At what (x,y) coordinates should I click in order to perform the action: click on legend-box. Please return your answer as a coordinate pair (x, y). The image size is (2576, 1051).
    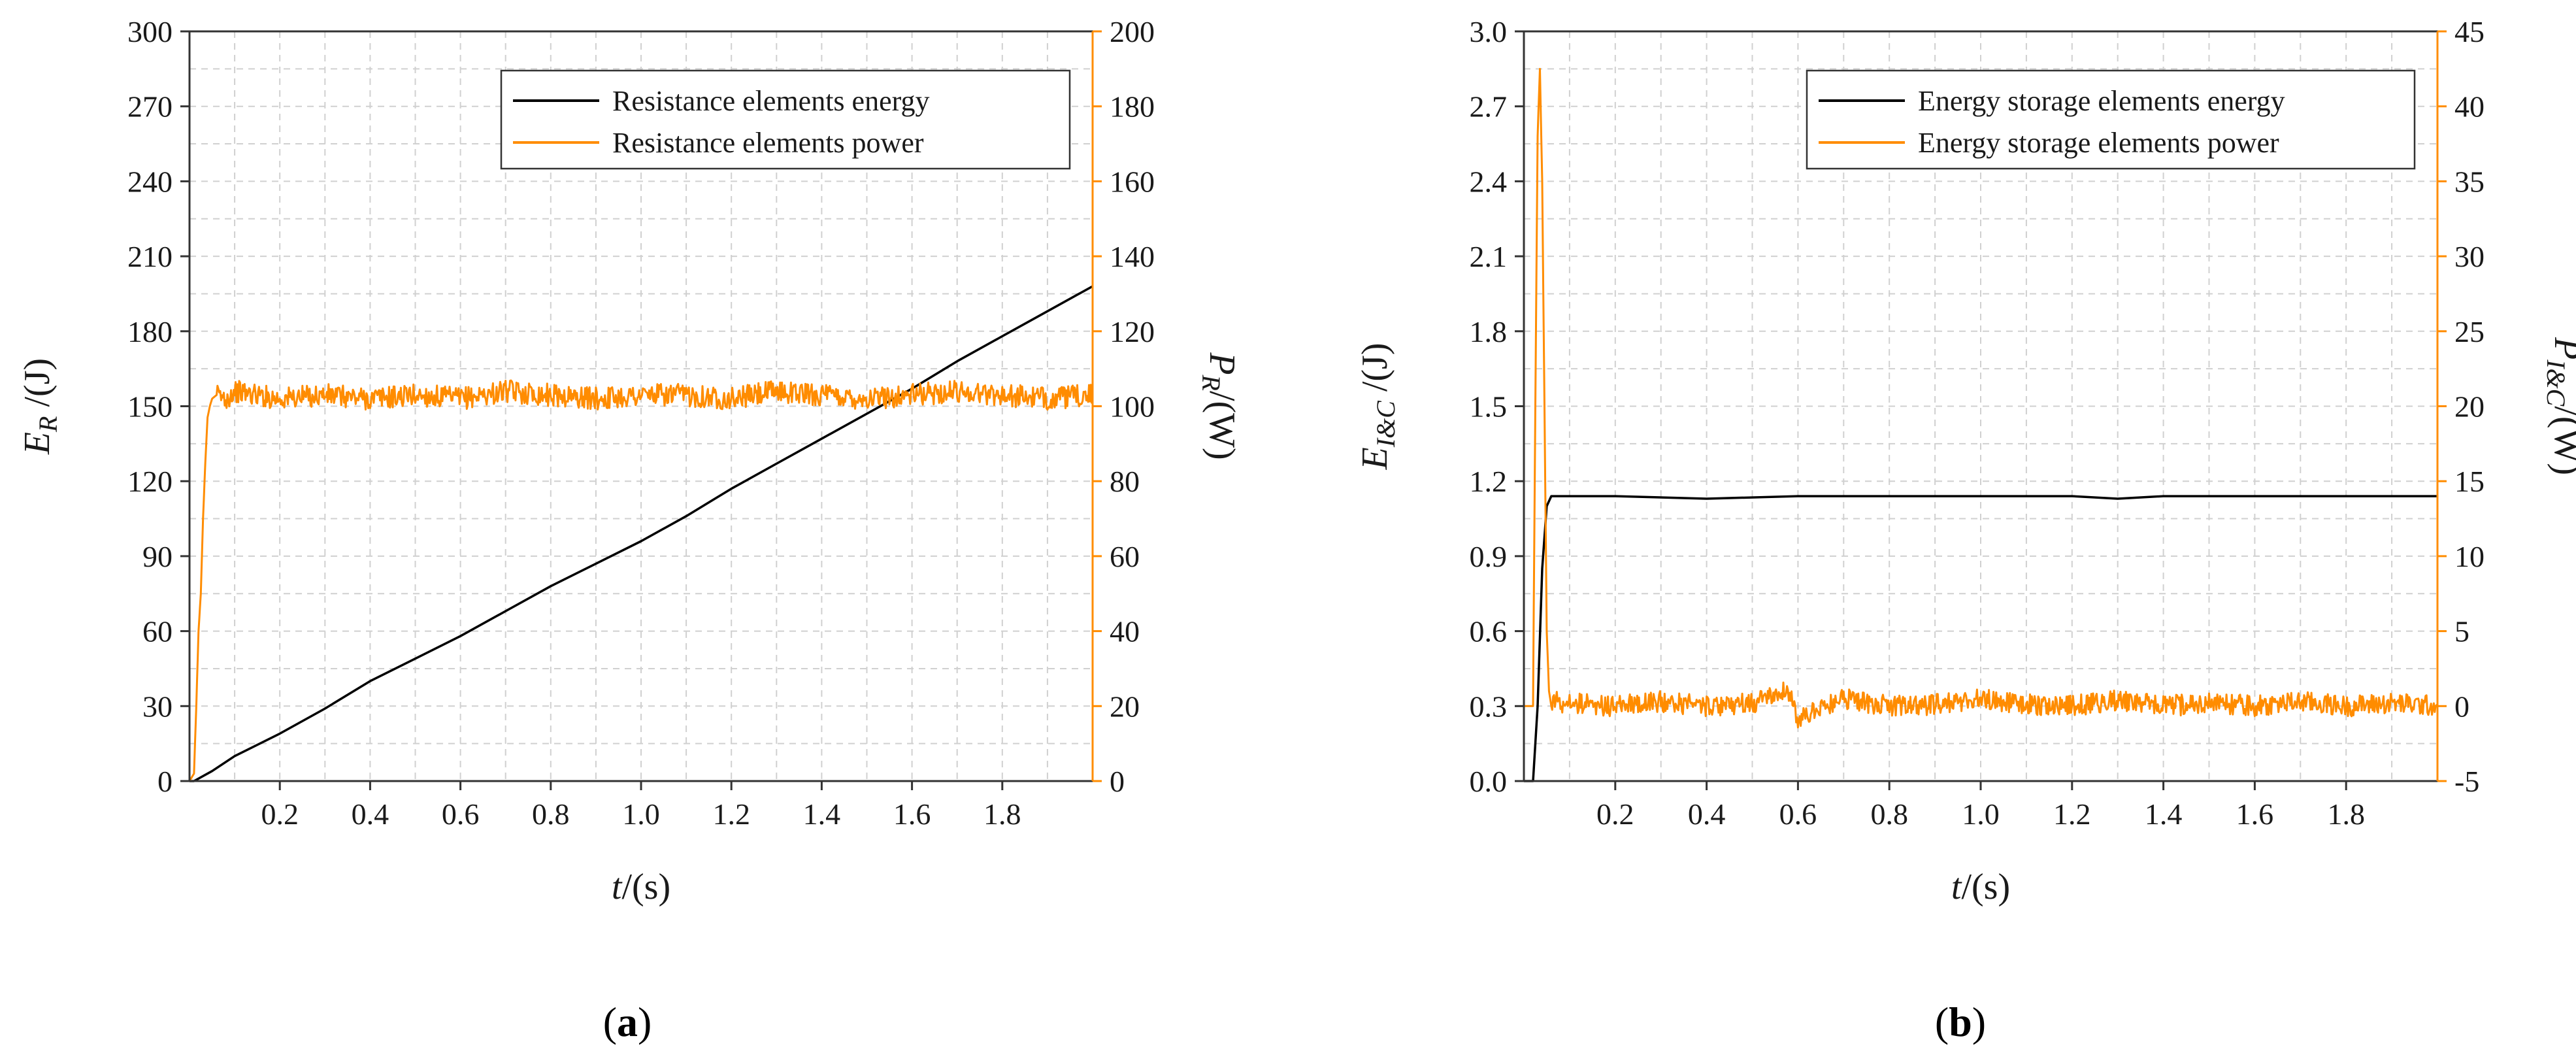
    Looking at the image, I should click on (785, 119).